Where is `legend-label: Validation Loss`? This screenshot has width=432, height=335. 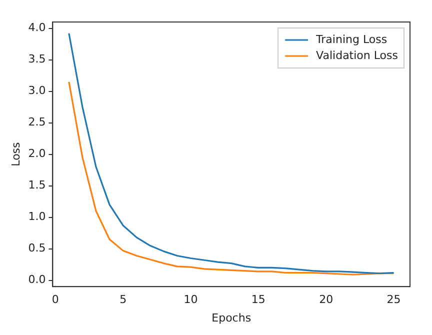
legend-label: Validation Loss is located at coordinates (357, 55).